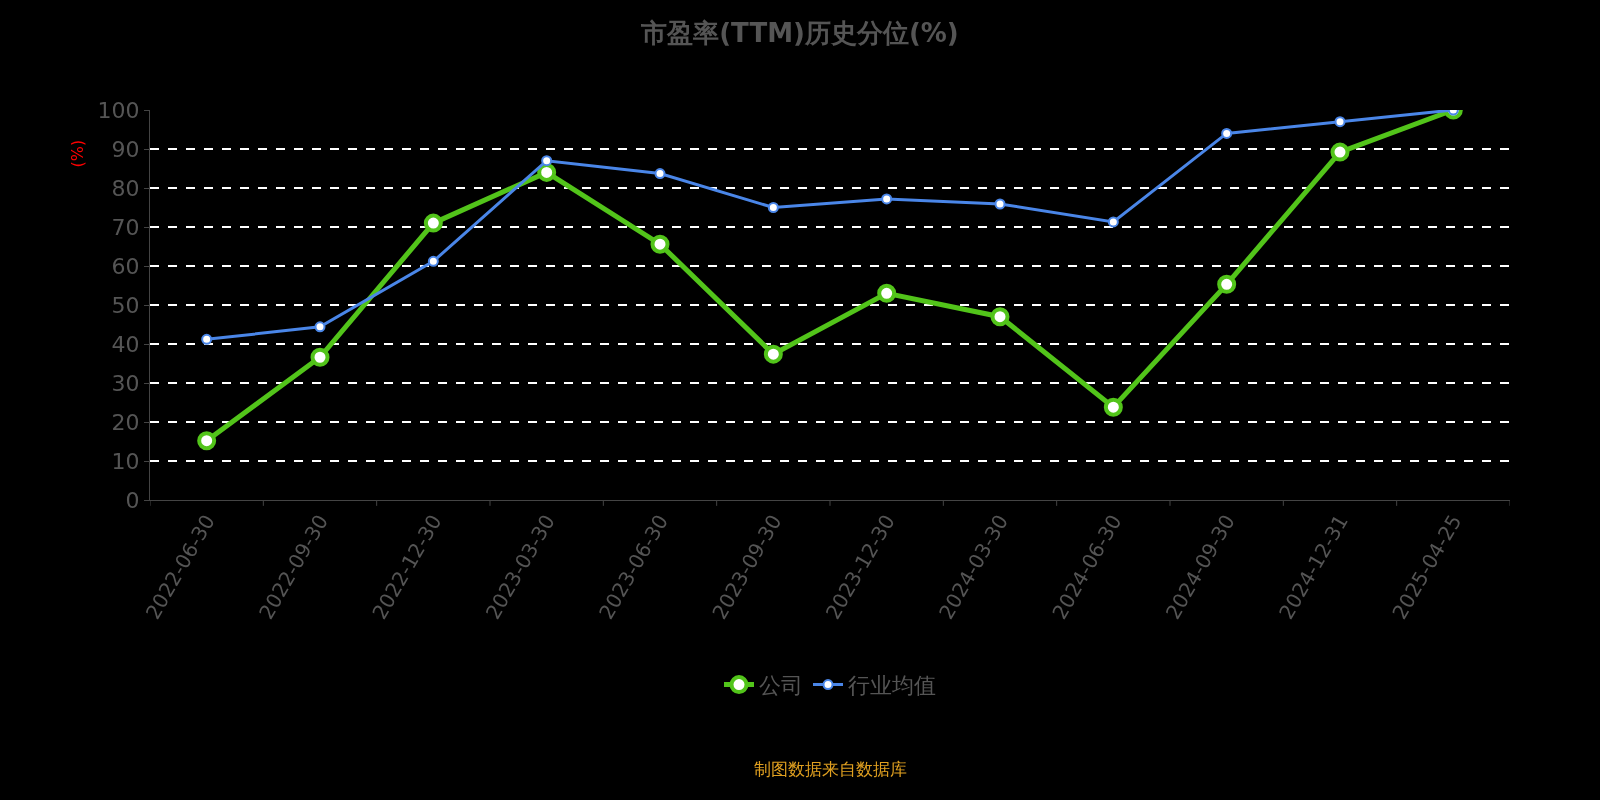 The width and height of the screenshot is (1600, 800). I want to click on y-tick-label: 60, so click(125, 266).